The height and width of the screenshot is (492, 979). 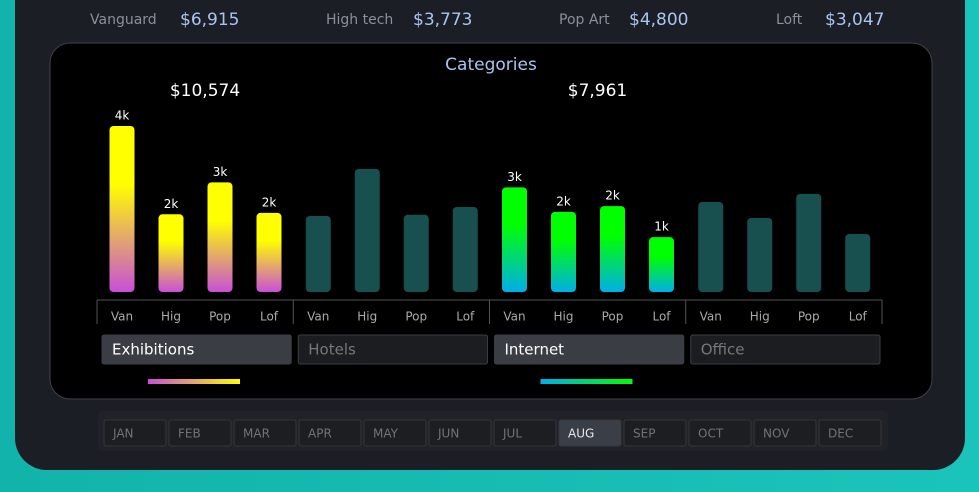 I want to click on month-label: NOV, so click(x=776, y=434).